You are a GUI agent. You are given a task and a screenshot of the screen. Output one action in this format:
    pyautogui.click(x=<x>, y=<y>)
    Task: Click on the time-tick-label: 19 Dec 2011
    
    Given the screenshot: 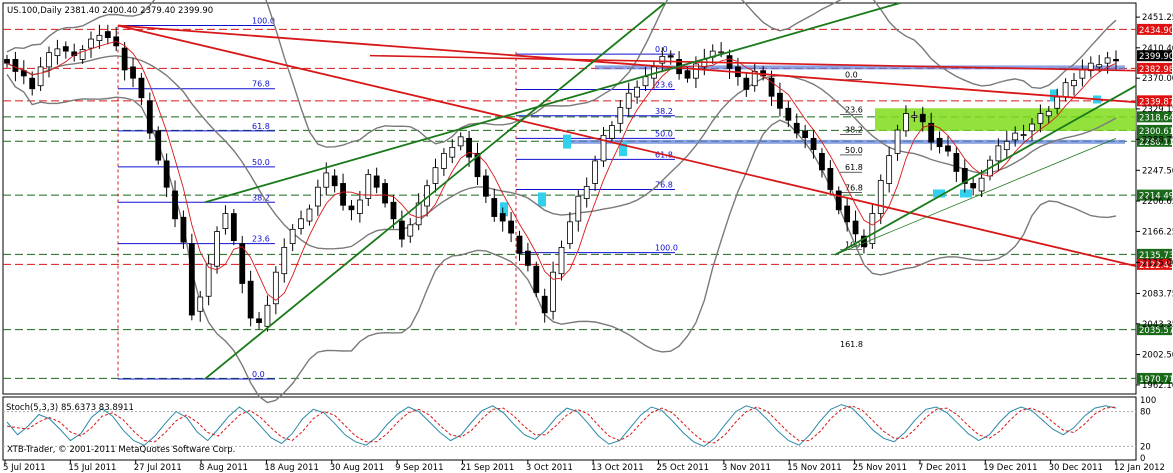 What is the action you would take?
    pyautogui.click(x=1010, y=468)
    